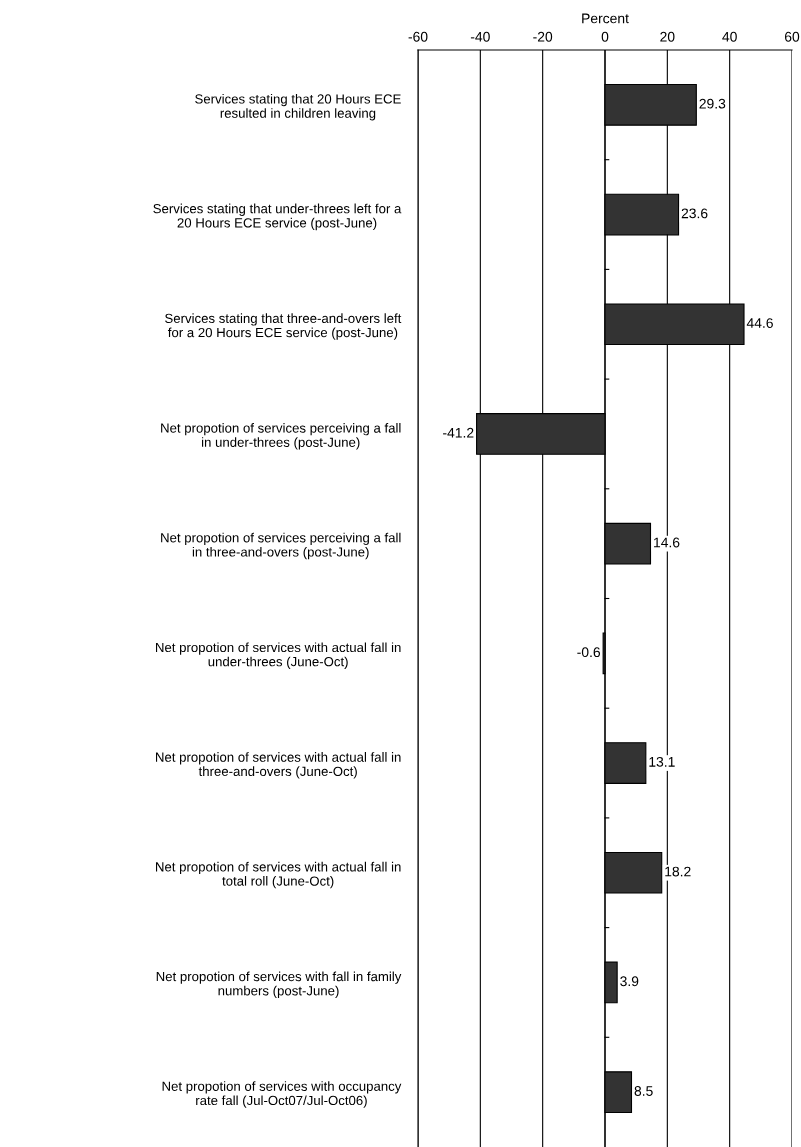  What do you see at coordinates (418, 36) in the screenshot?
I see `x-tick-label: -60` at bounding box center [418, 36].